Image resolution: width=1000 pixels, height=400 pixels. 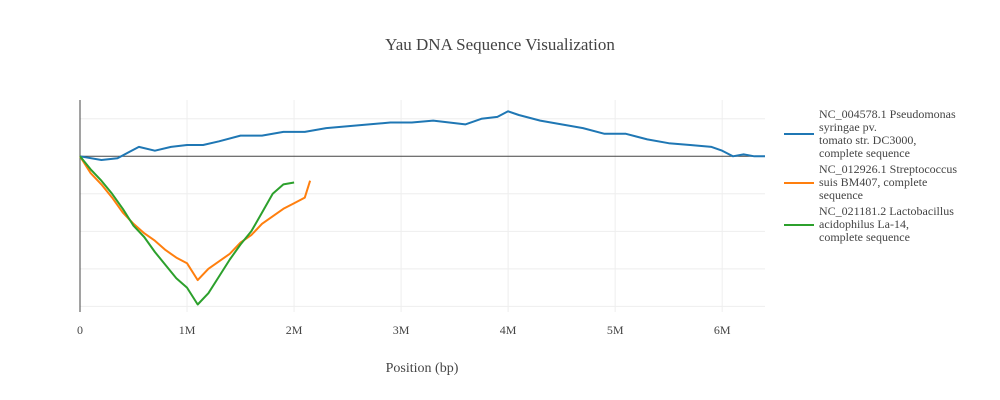 What do you see at coordinates (500, 44) in the screenshot?
I see `chart-title: Yau DNA Sequence Visualization` at bounding box center [500, 44].